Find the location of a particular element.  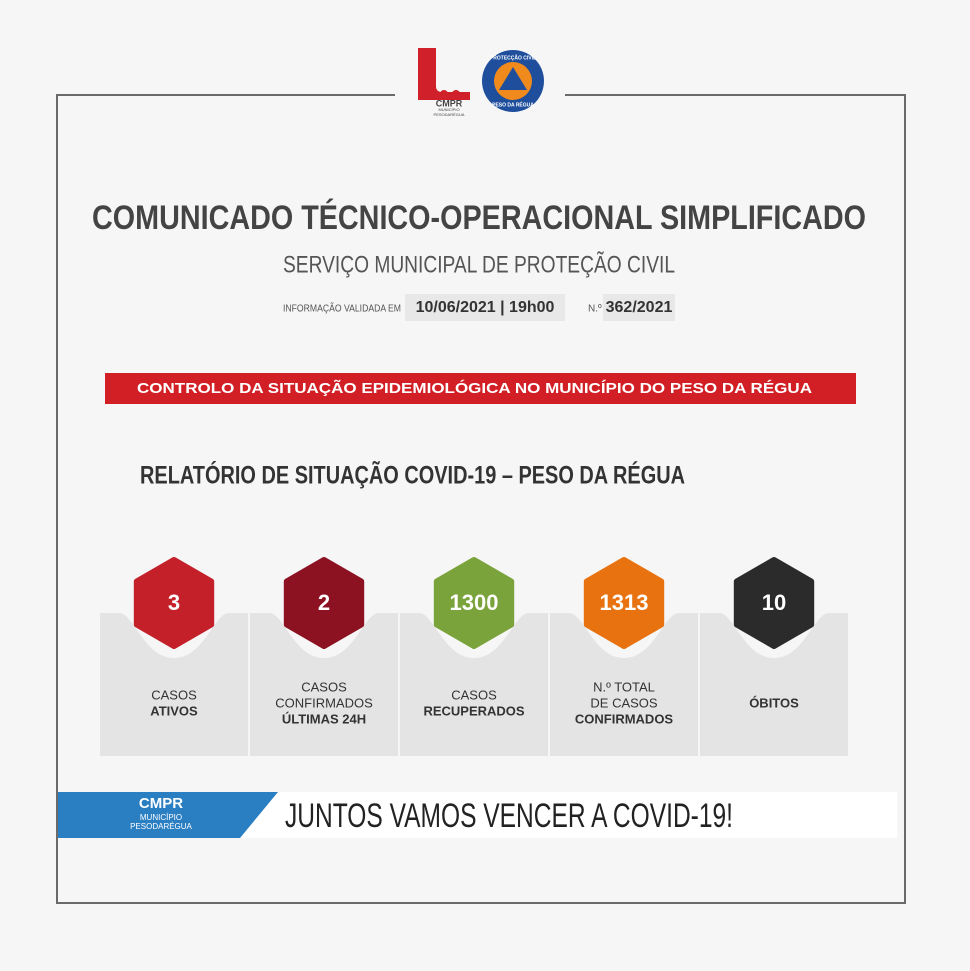

slogan: JUNTOS VAMOS VENCER A COVID-19! is located at coordinates (509, 816).